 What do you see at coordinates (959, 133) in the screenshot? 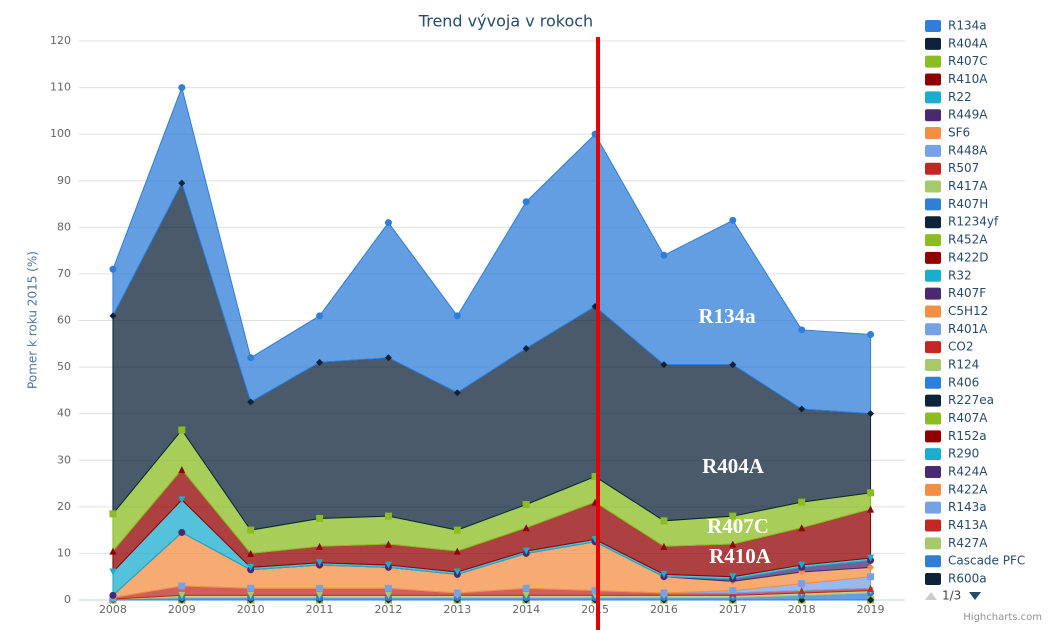
I see `legend-label: SF6` at bounding box center [959, 133].